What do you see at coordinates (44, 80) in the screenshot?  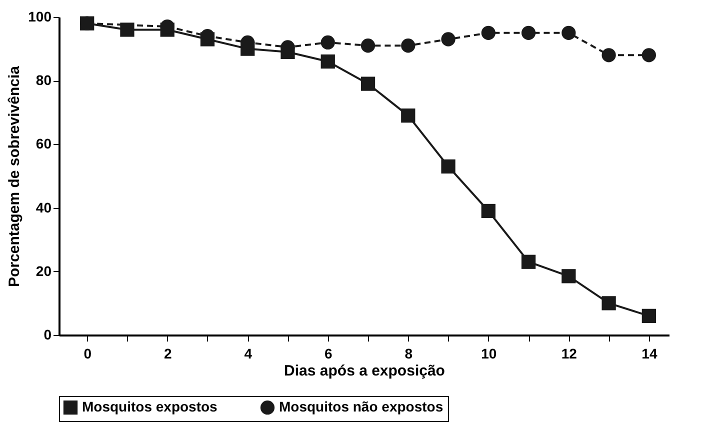 I see `y-tick-label: 80` at bounding box center [44, 80].